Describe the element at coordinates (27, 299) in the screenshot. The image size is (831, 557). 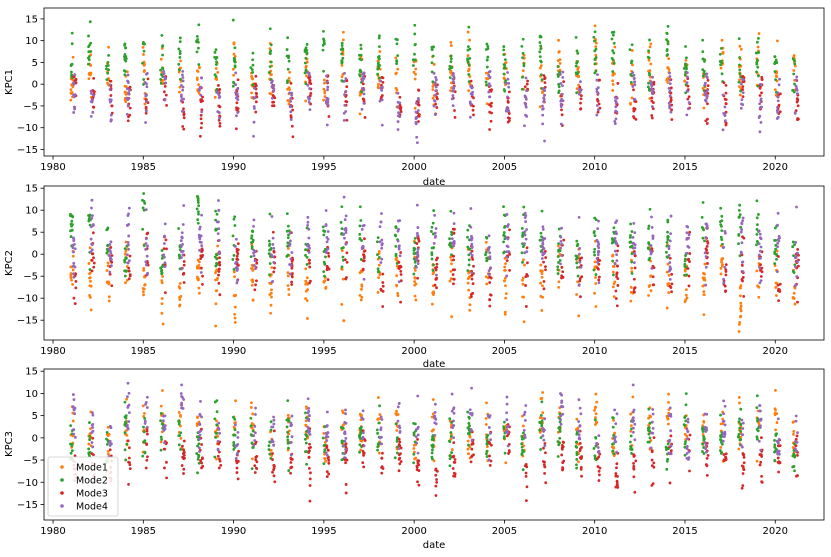
I see `y-tick-label: −10` at that location.